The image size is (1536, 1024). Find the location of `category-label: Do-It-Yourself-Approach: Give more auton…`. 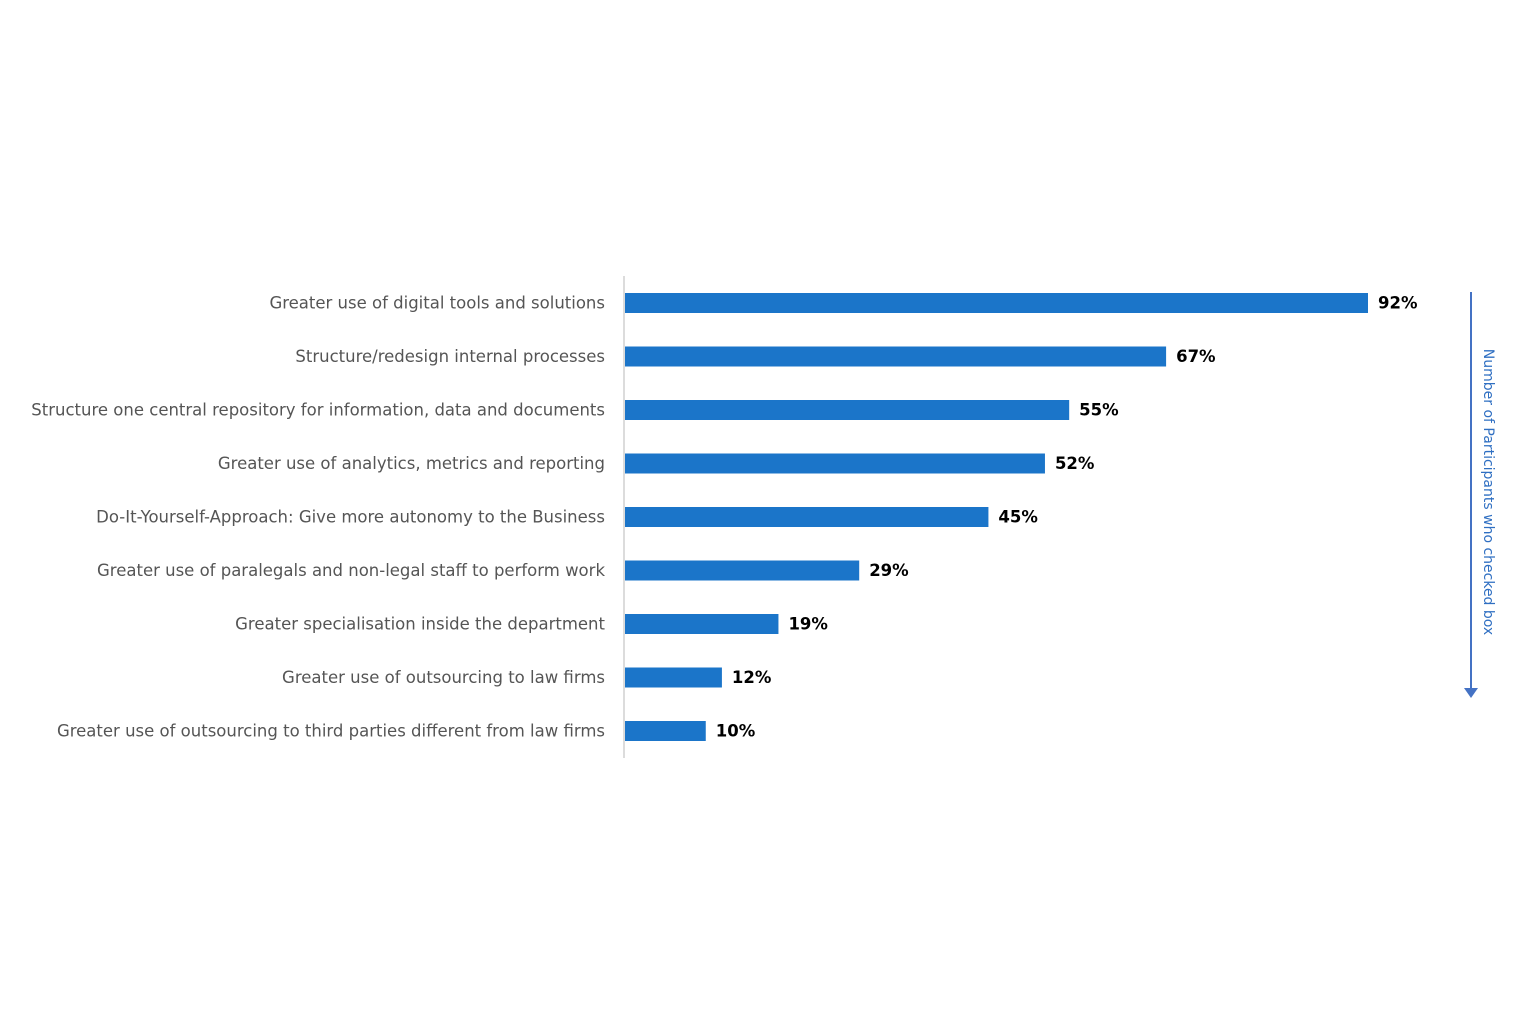

category-label: Do-It-Yourself-Approach: Give more auton… is located at coordinates (350, 517).